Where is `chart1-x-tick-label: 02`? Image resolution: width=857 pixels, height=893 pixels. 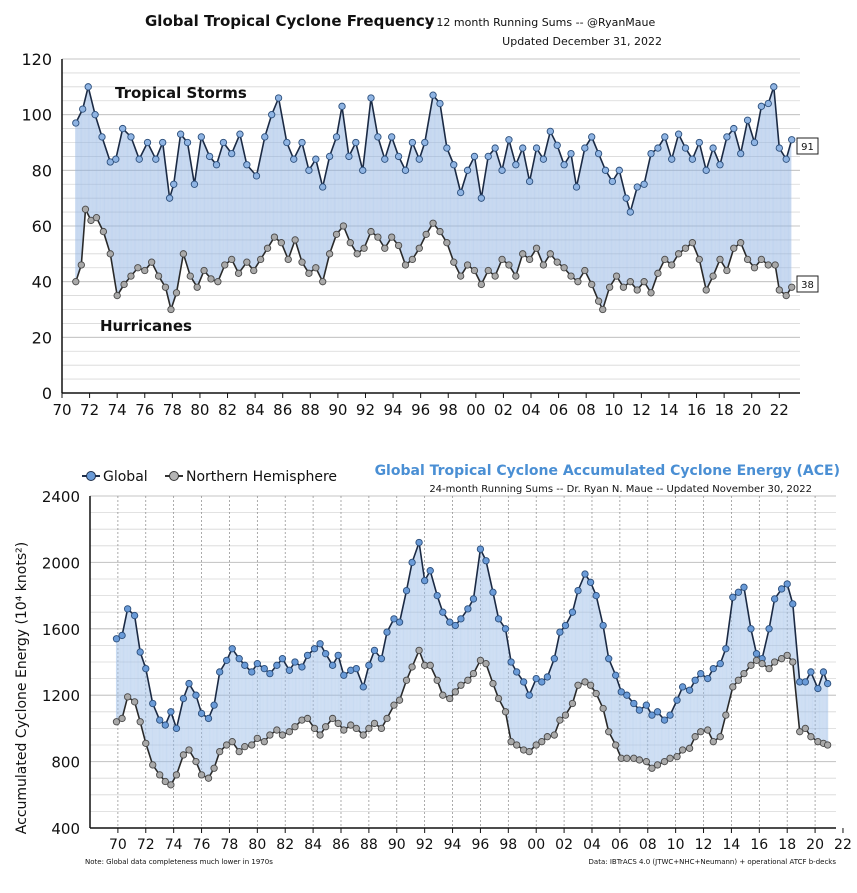
chart1-x-tick-label: 02 is located at coordinates (503, 410).